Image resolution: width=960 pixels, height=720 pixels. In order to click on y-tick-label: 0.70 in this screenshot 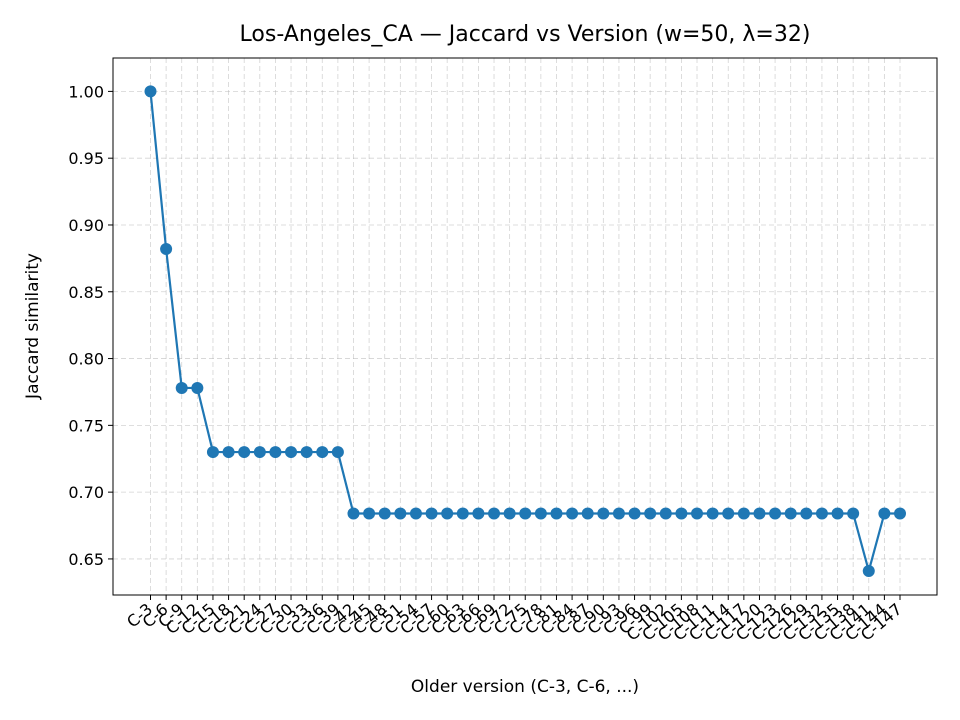, I will do `click(86, 492)`.